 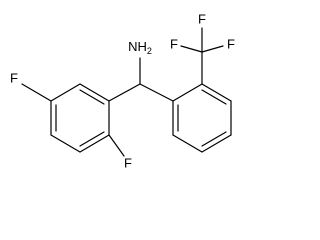 I want to click on amine-text: NH, so click(x=137, y=46).